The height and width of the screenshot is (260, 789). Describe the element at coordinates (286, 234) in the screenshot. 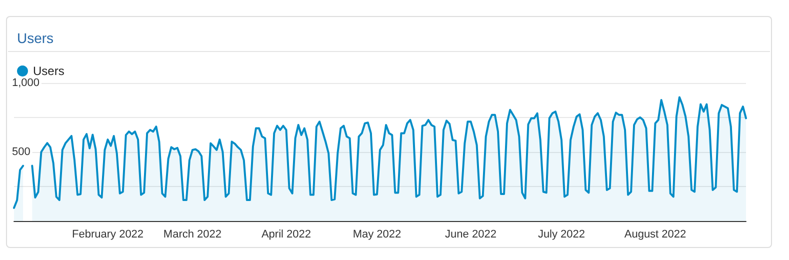

I see `x-tick-label: April 2022` at that location.